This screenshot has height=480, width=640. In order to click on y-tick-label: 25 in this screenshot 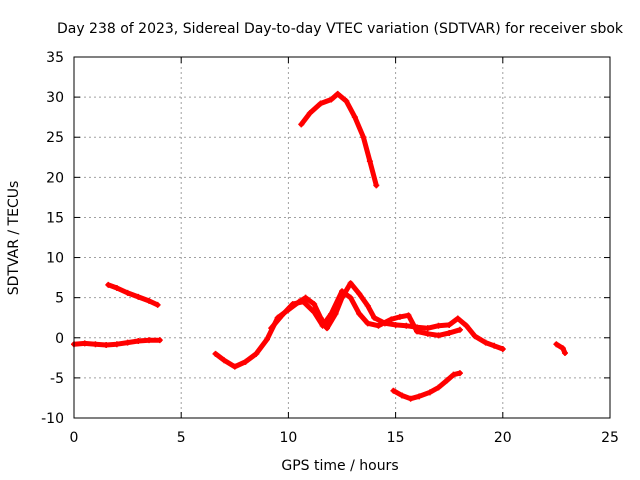, I will do `click(55, 138)`.